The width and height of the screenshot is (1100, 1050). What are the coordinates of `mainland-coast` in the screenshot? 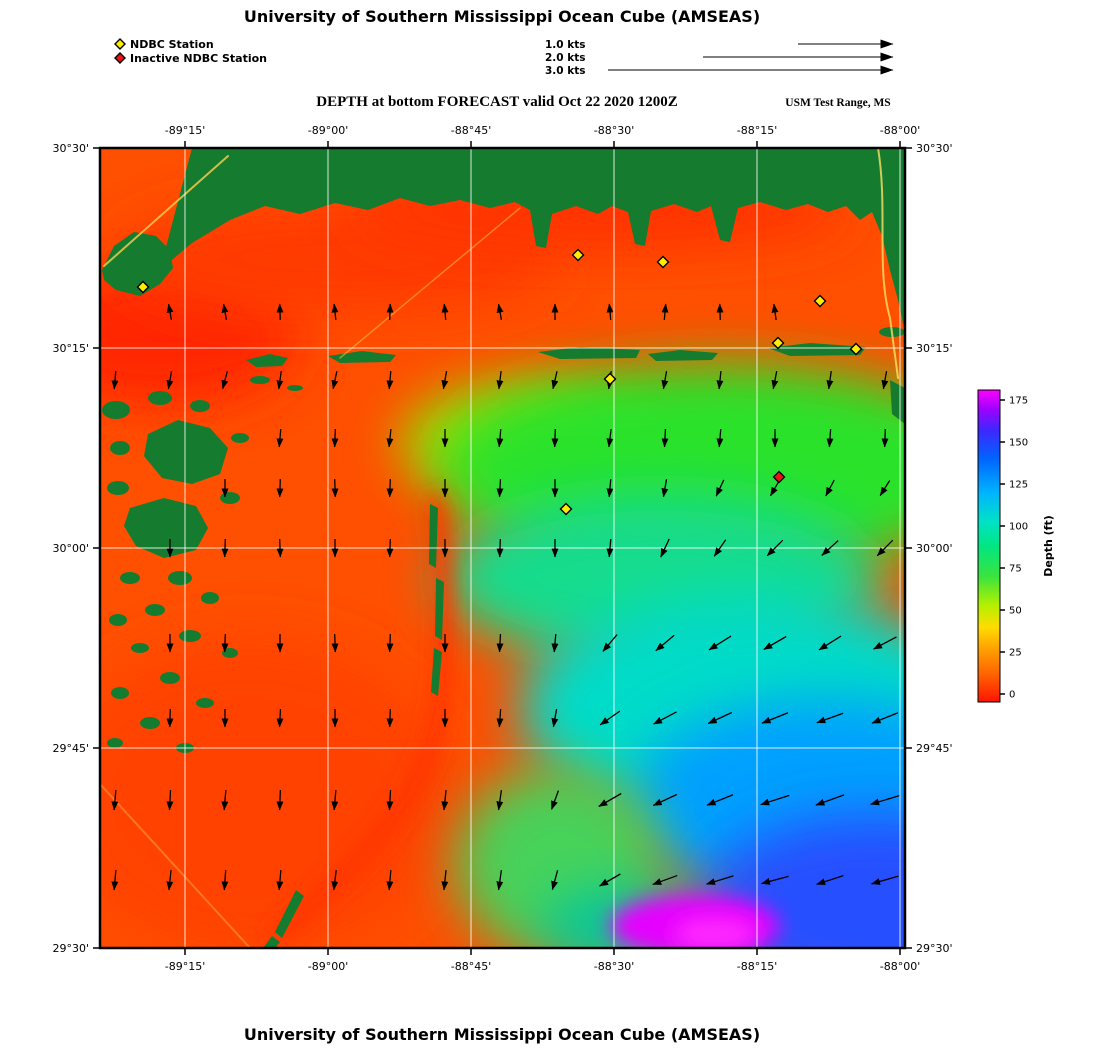 It's located at (532, 240).